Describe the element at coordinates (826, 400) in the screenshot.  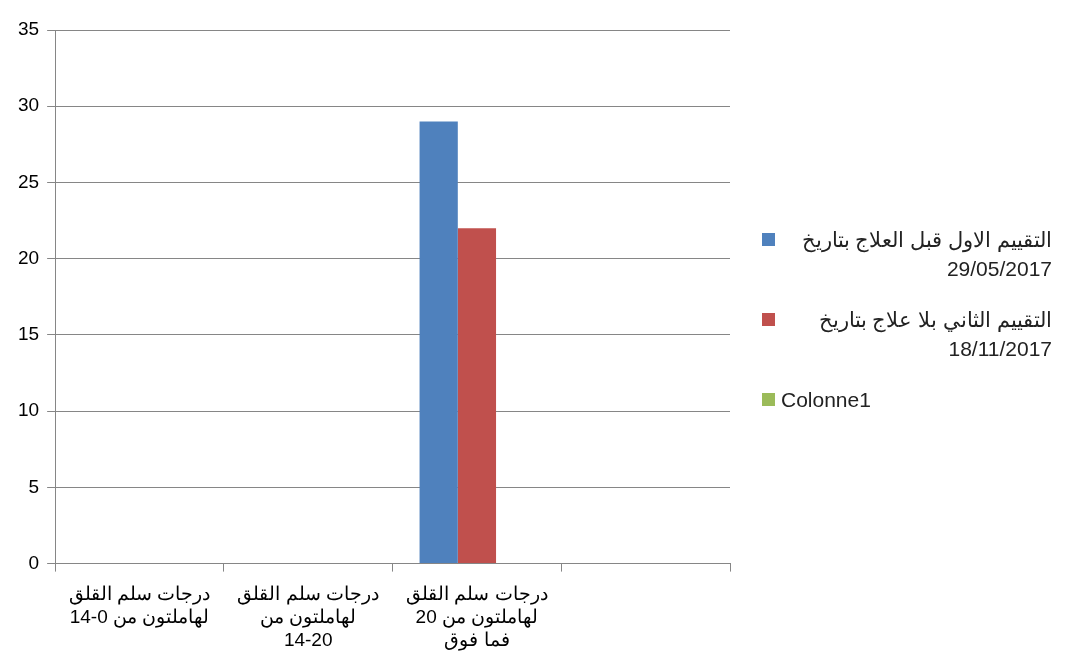
I see `legend-label: Colonne1` at that location.